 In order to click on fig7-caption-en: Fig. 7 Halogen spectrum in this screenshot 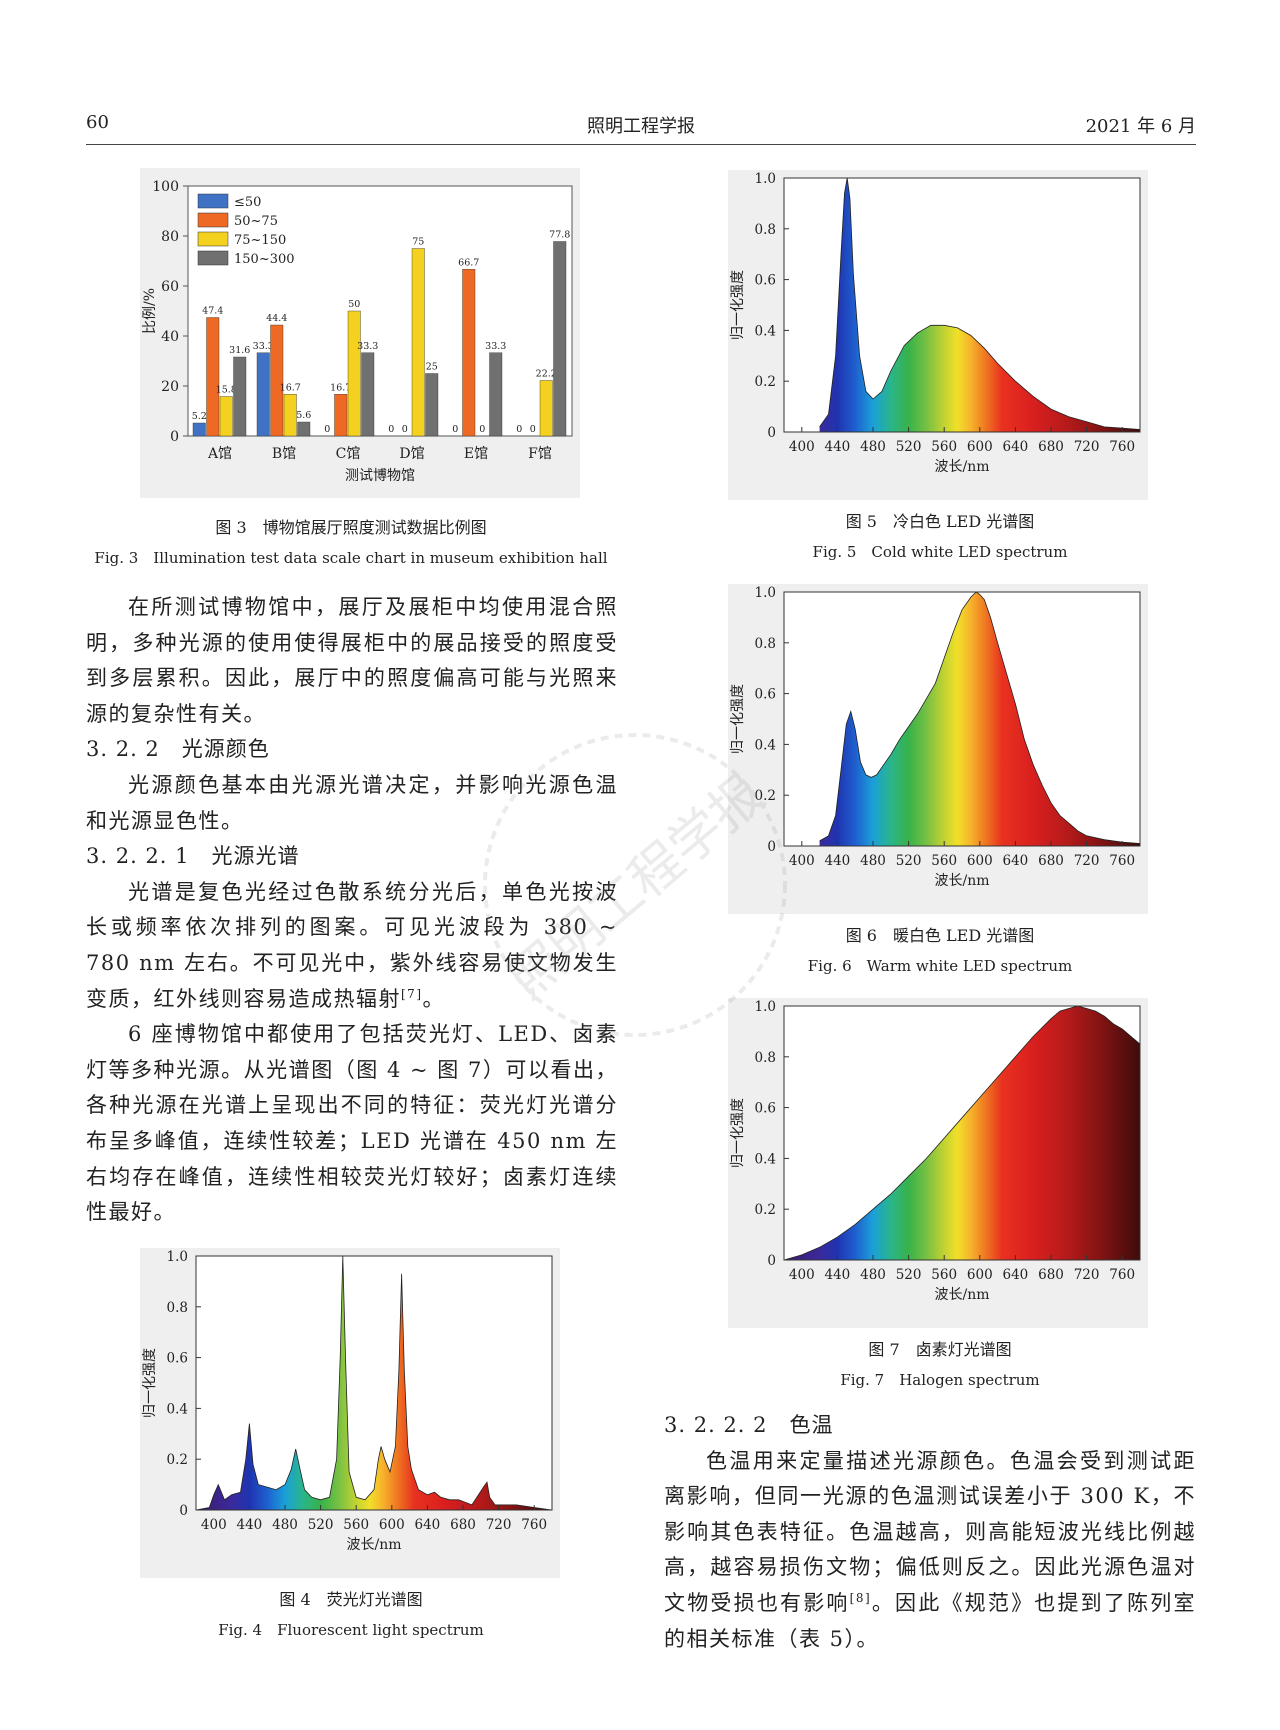, I will do `click(940, 1380)`.